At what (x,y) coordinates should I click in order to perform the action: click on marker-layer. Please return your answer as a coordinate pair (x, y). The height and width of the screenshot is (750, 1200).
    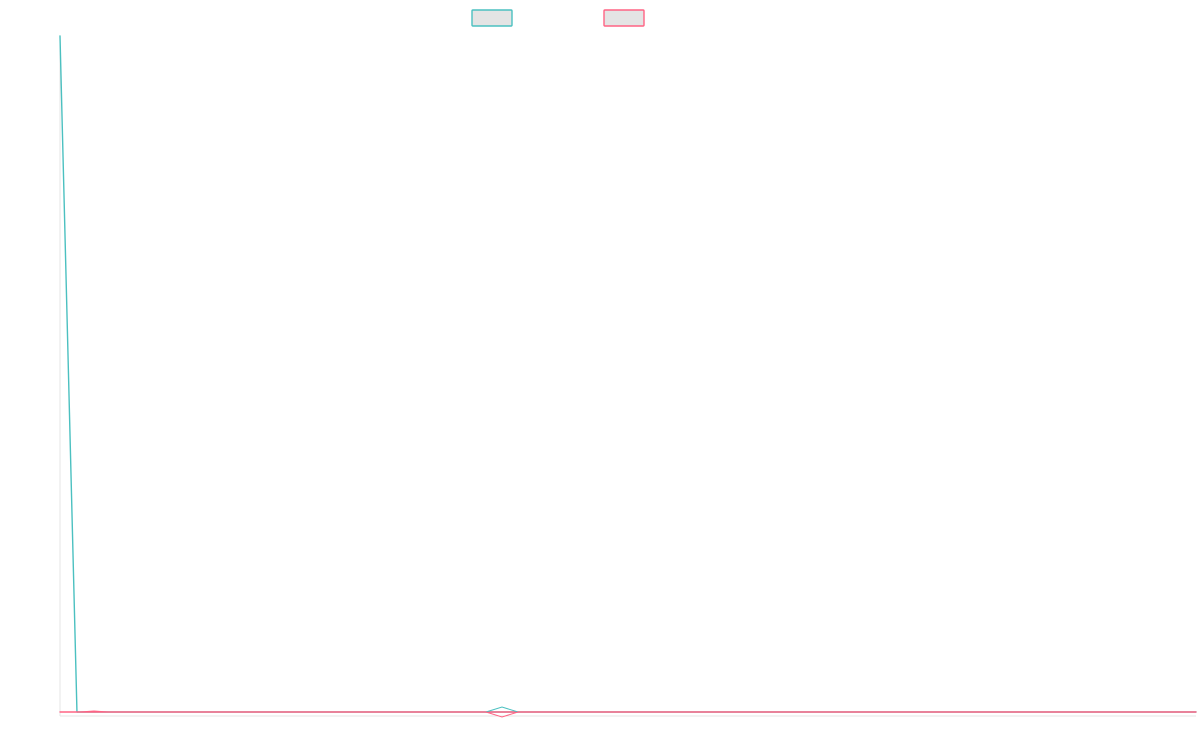
    Looking at the image, I should click on (289, 712).